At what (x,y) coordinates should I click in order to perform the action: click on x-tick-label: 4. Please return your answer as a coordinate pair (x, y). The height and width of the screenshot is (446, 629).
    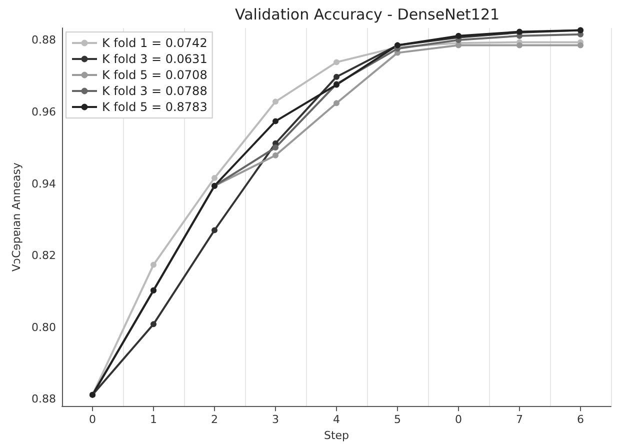
    Looking at the image, I should click on (336, 419).